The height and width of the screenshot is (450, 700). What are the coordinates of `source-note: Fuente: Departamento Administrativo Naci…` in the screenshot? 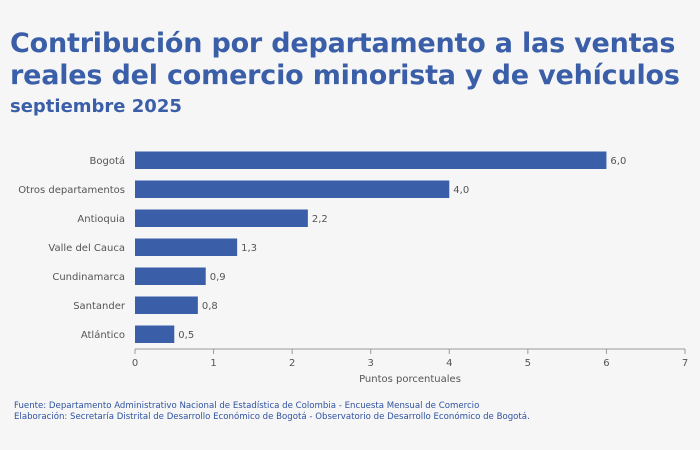 It's located at (247, 406).